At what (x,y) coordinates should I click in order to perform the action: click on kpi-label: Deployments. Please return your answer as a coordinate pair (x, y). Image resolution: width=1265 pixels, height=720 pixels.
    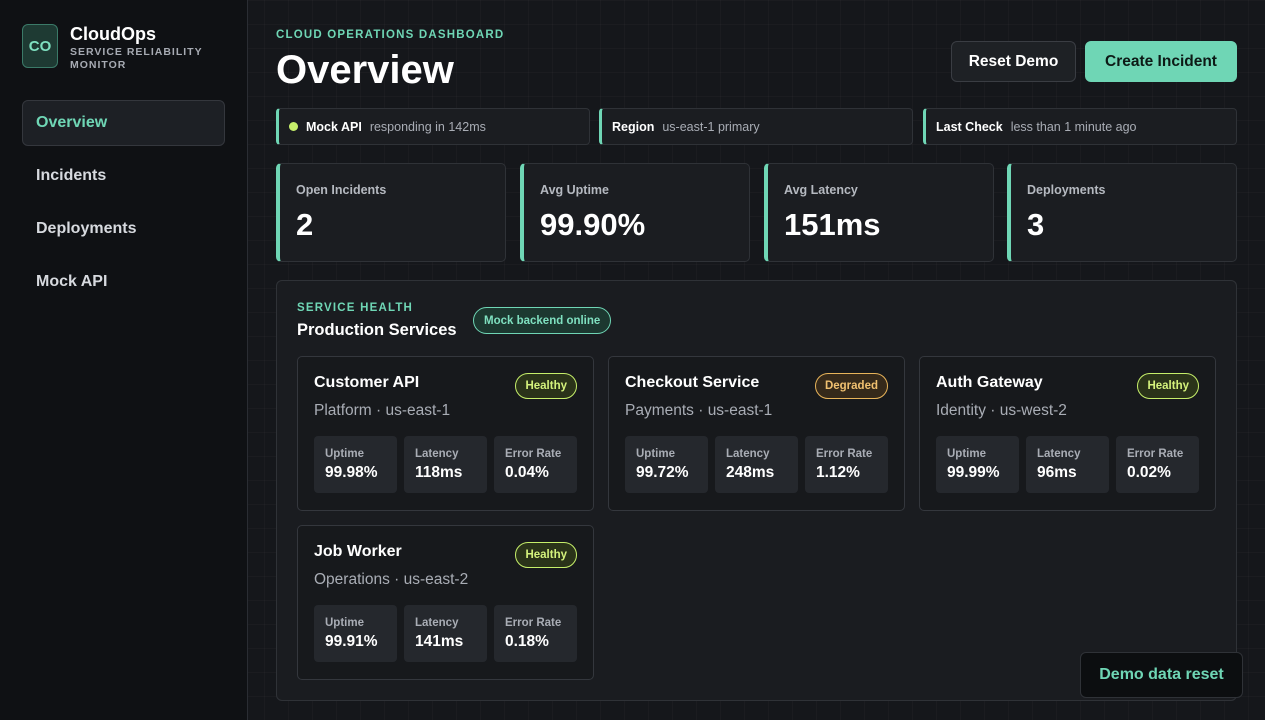
    Looking at the image, I should click on (1066, 190).